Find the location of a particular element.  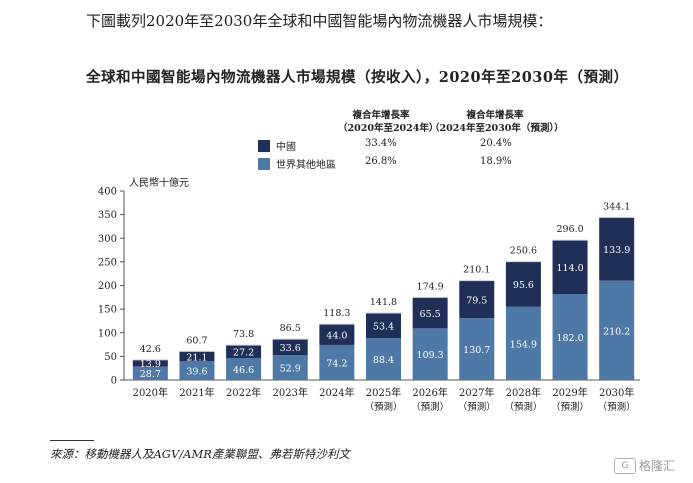

data-label-total: 42.6 is located at coordinates (150, 349).